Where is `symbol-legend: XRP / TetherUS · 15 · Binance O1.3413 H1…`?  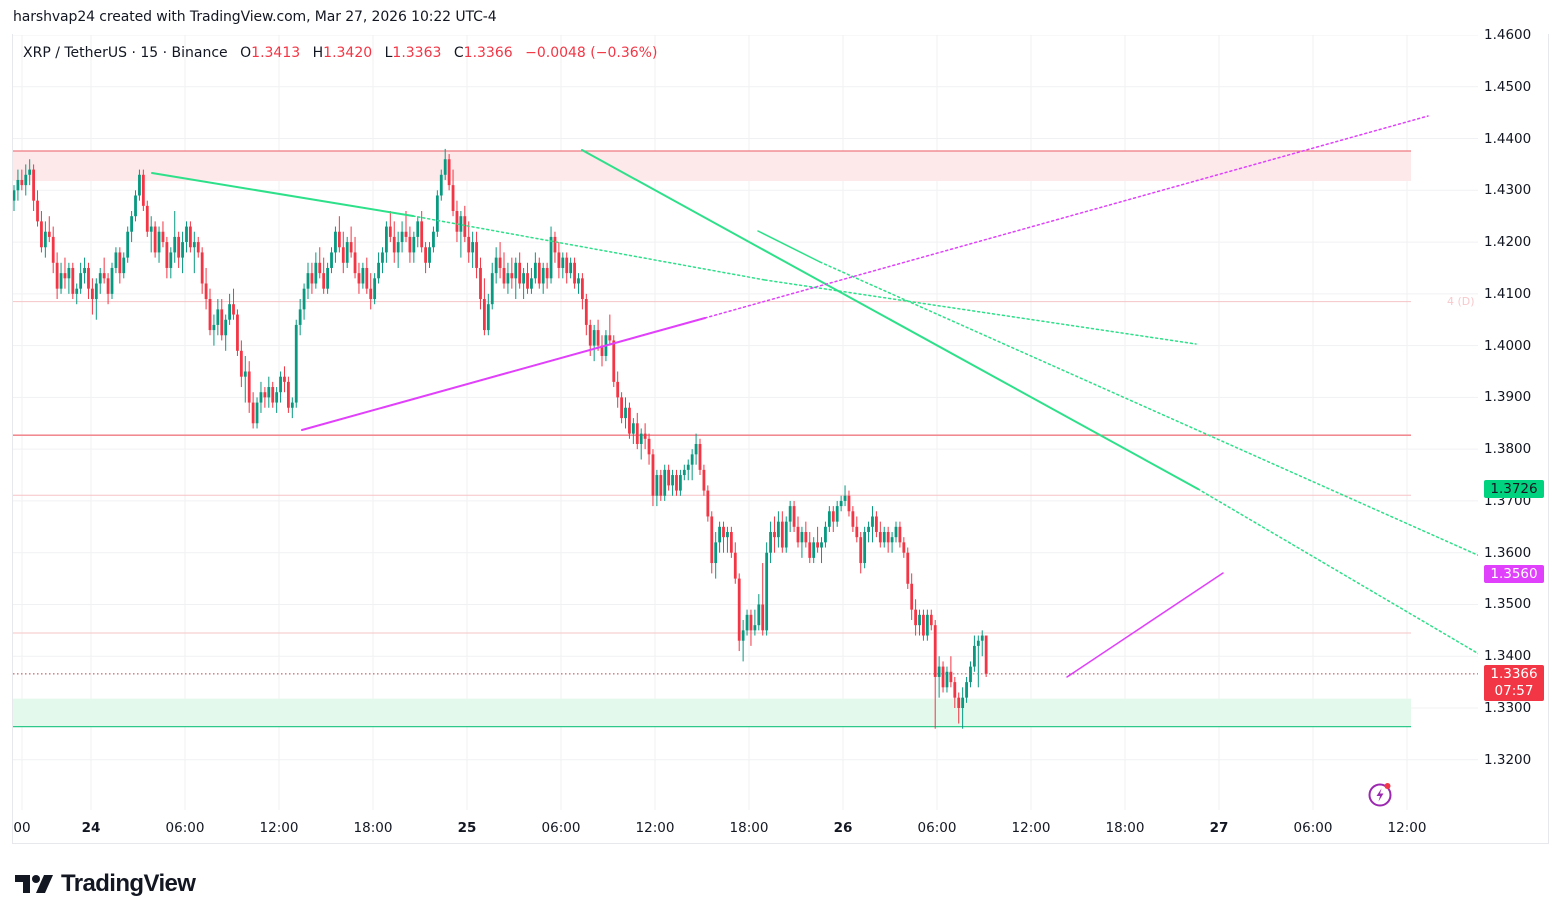
symbol-legend: XRP / TetherUS · 15 · Binance O1.3413 H1… is located at coordinates (340, 53).